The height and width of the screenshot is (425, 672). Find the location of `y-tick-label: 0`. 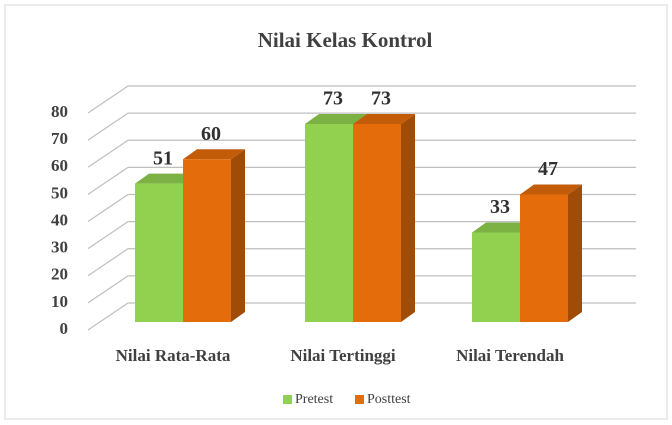

y-tick-label: 0 is located at coordinates (64, 328).